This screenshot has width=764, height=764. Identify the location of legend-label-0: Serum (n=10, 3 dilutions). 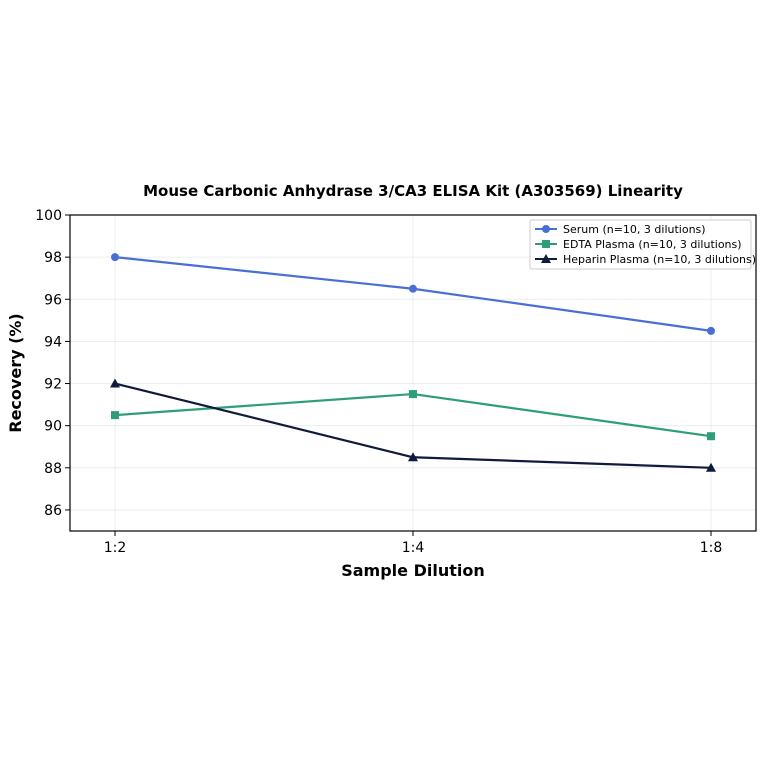
(634, 229).